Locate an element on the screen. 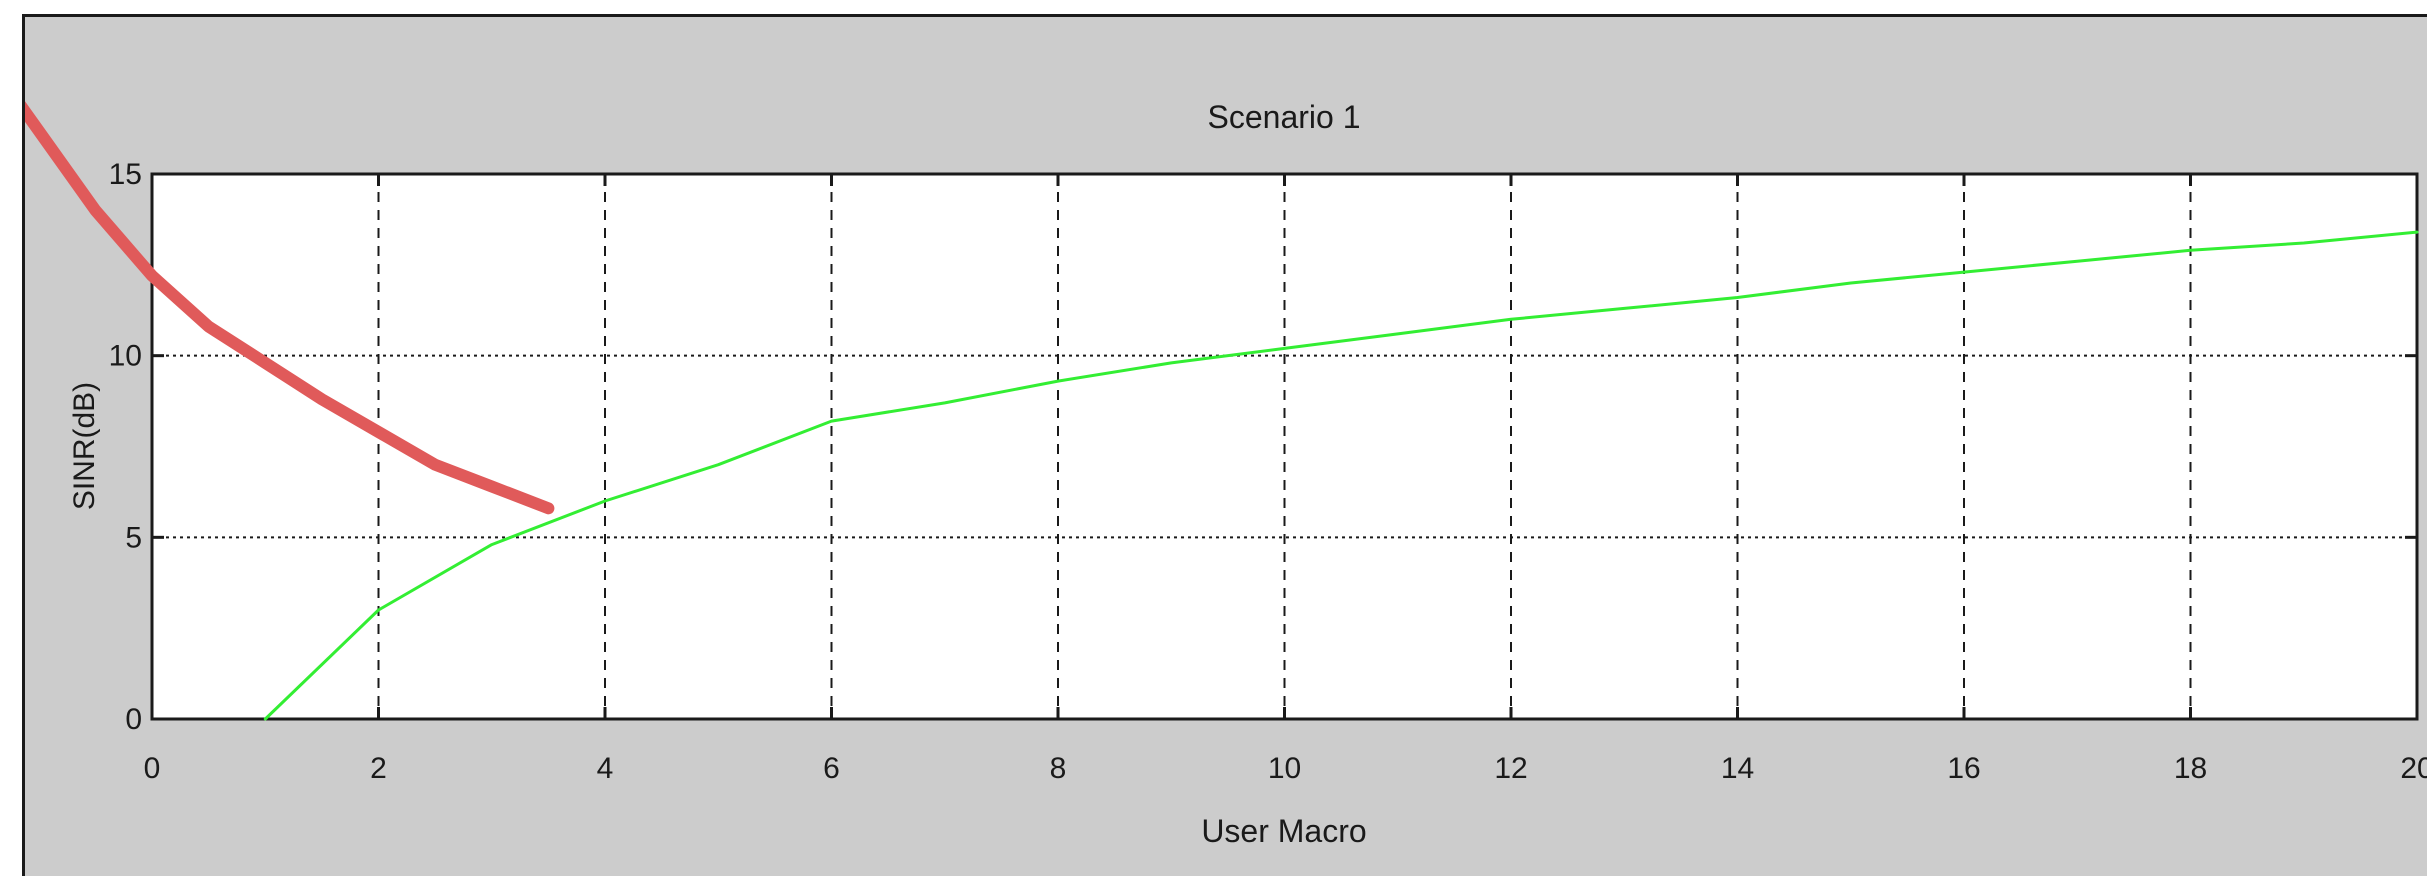  x-tick-label: 4 is located at coordinates (605, 768).